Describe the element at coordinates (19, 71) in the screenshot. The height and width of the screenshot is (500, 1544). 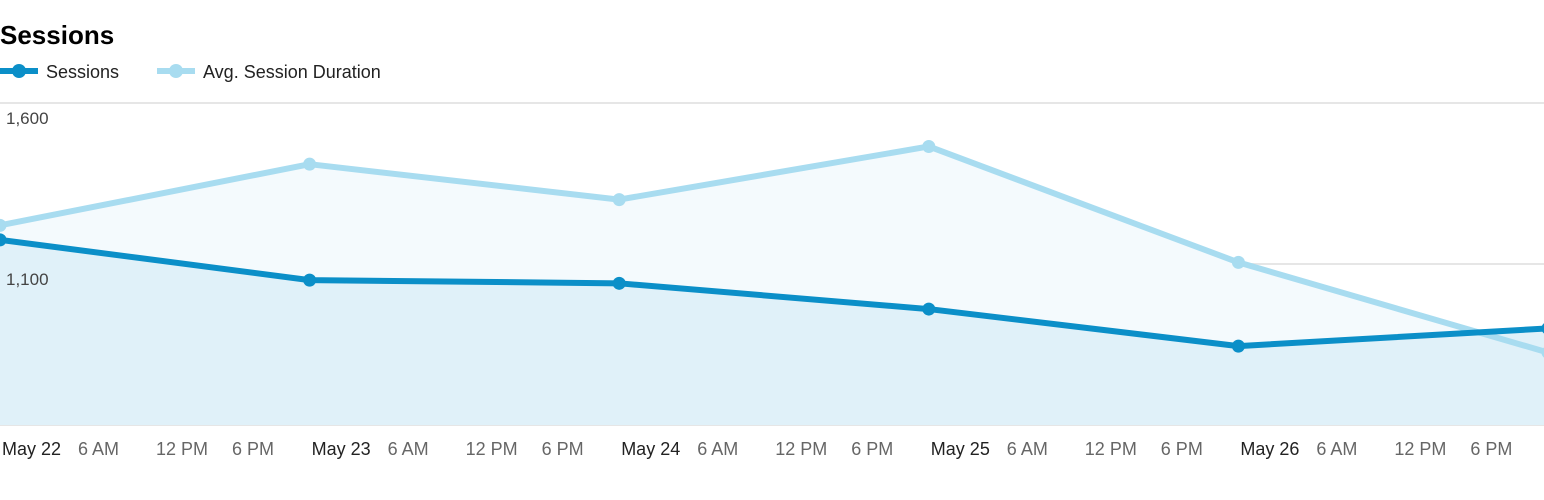
I see `legend-swatch-sessions` at that location.